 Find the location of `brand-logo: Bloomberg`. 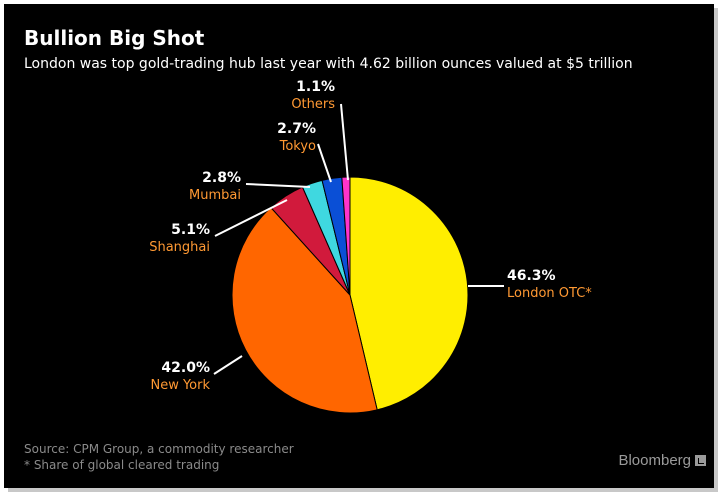

brand-logo: Bloomberg is located at coordinates (662, 460).